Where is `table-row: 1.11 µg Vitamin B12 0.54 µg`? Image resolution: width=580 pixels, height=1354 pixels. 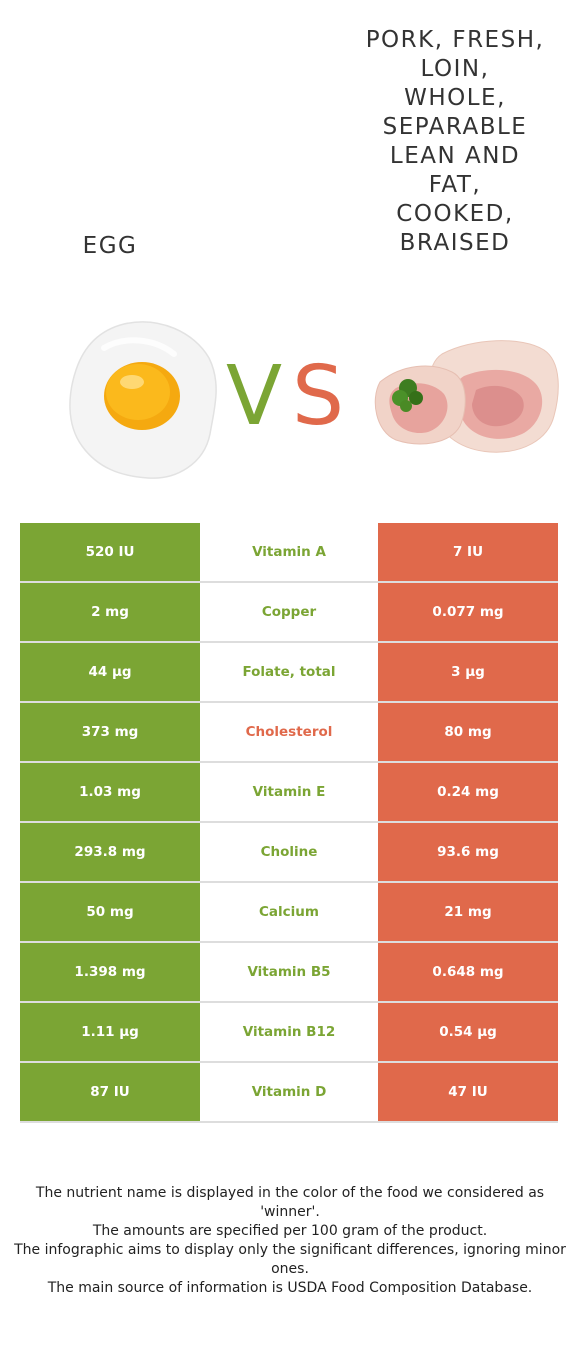
table-row: 1.11 µg Vitamin B12 0.54 µg is located at coordinates (289, 1032).